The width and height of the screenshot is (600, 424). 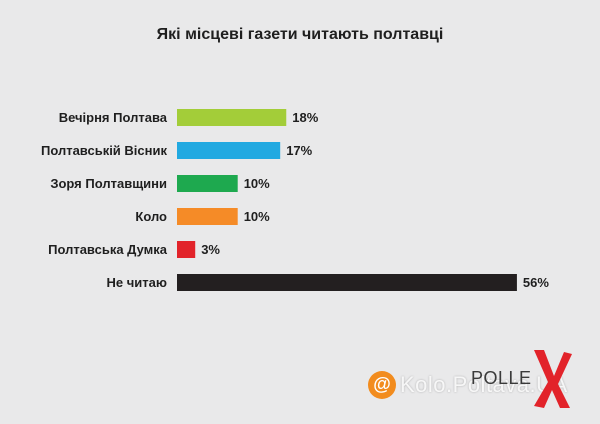 What do you see at coordinates (501, 378) in the screenshot?
I see `pollex-logo-text: POLLE` at bounding box center [501, 378].